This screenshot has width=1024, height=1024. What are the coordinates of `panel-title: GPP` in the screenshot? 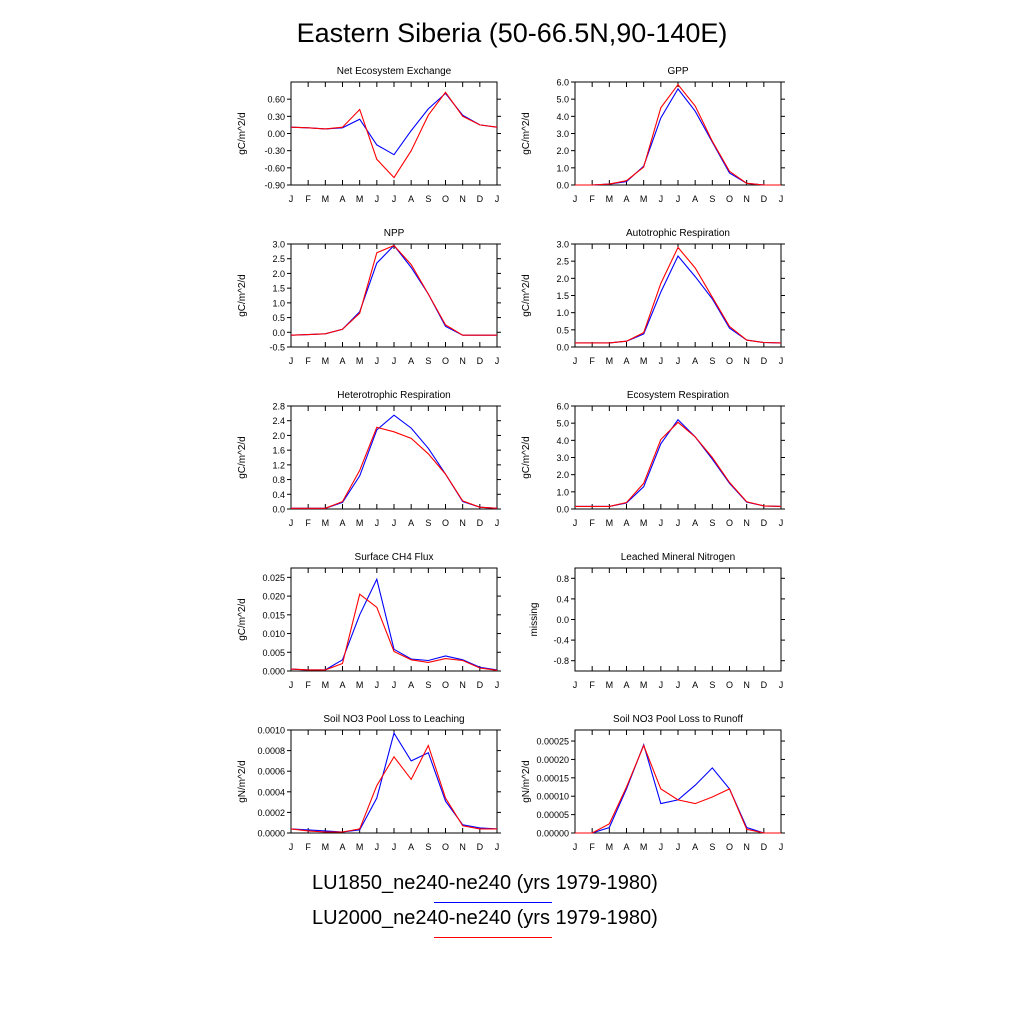 It's located at (677, 71).